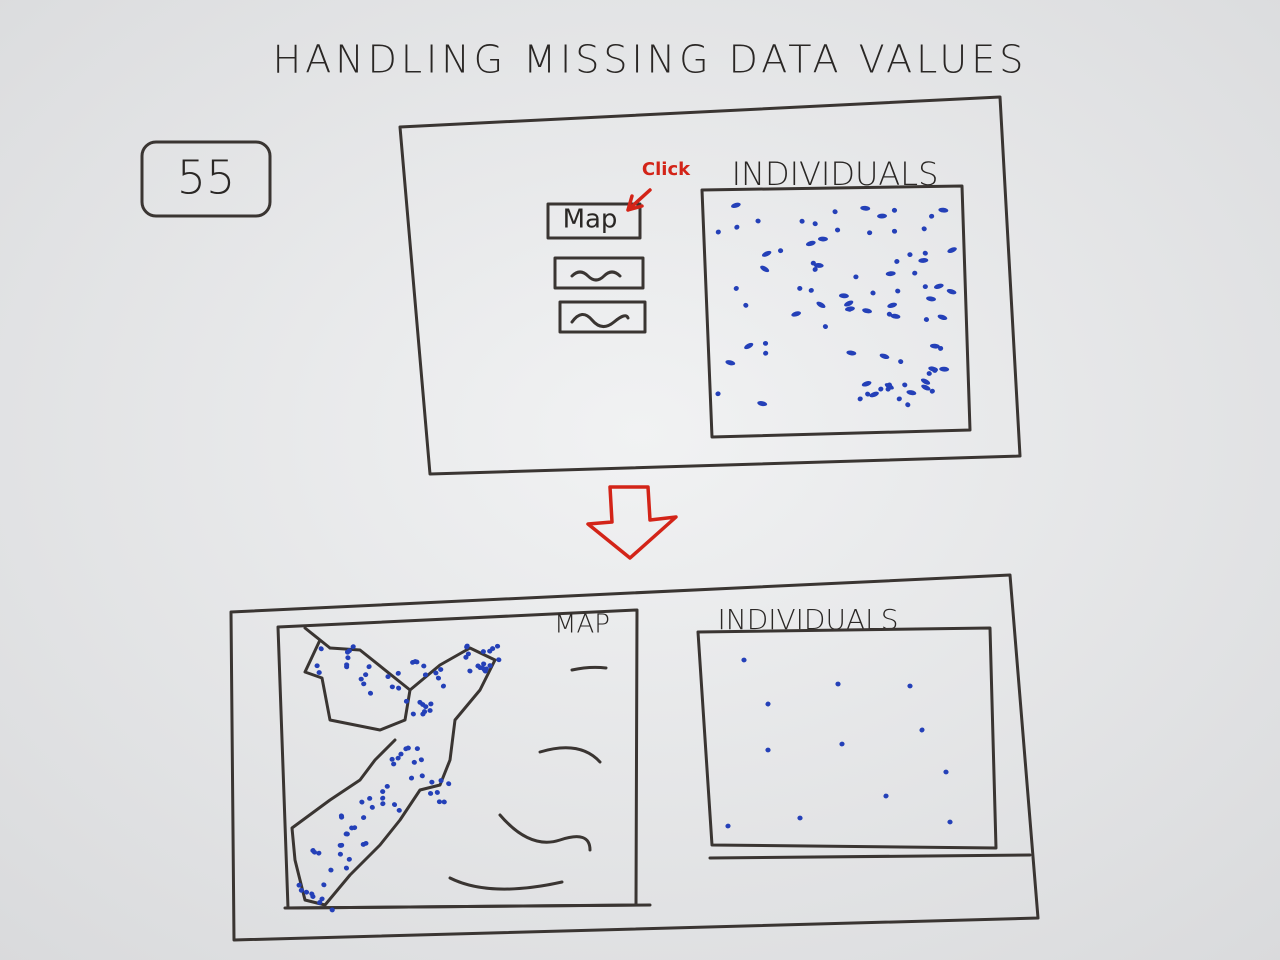 The width and height of the screenshot is (1280, 960). What do you see at coordinates (666, 169) in the screenshot?
I see `click-annotation: Click` at bounding box center [666, 169].